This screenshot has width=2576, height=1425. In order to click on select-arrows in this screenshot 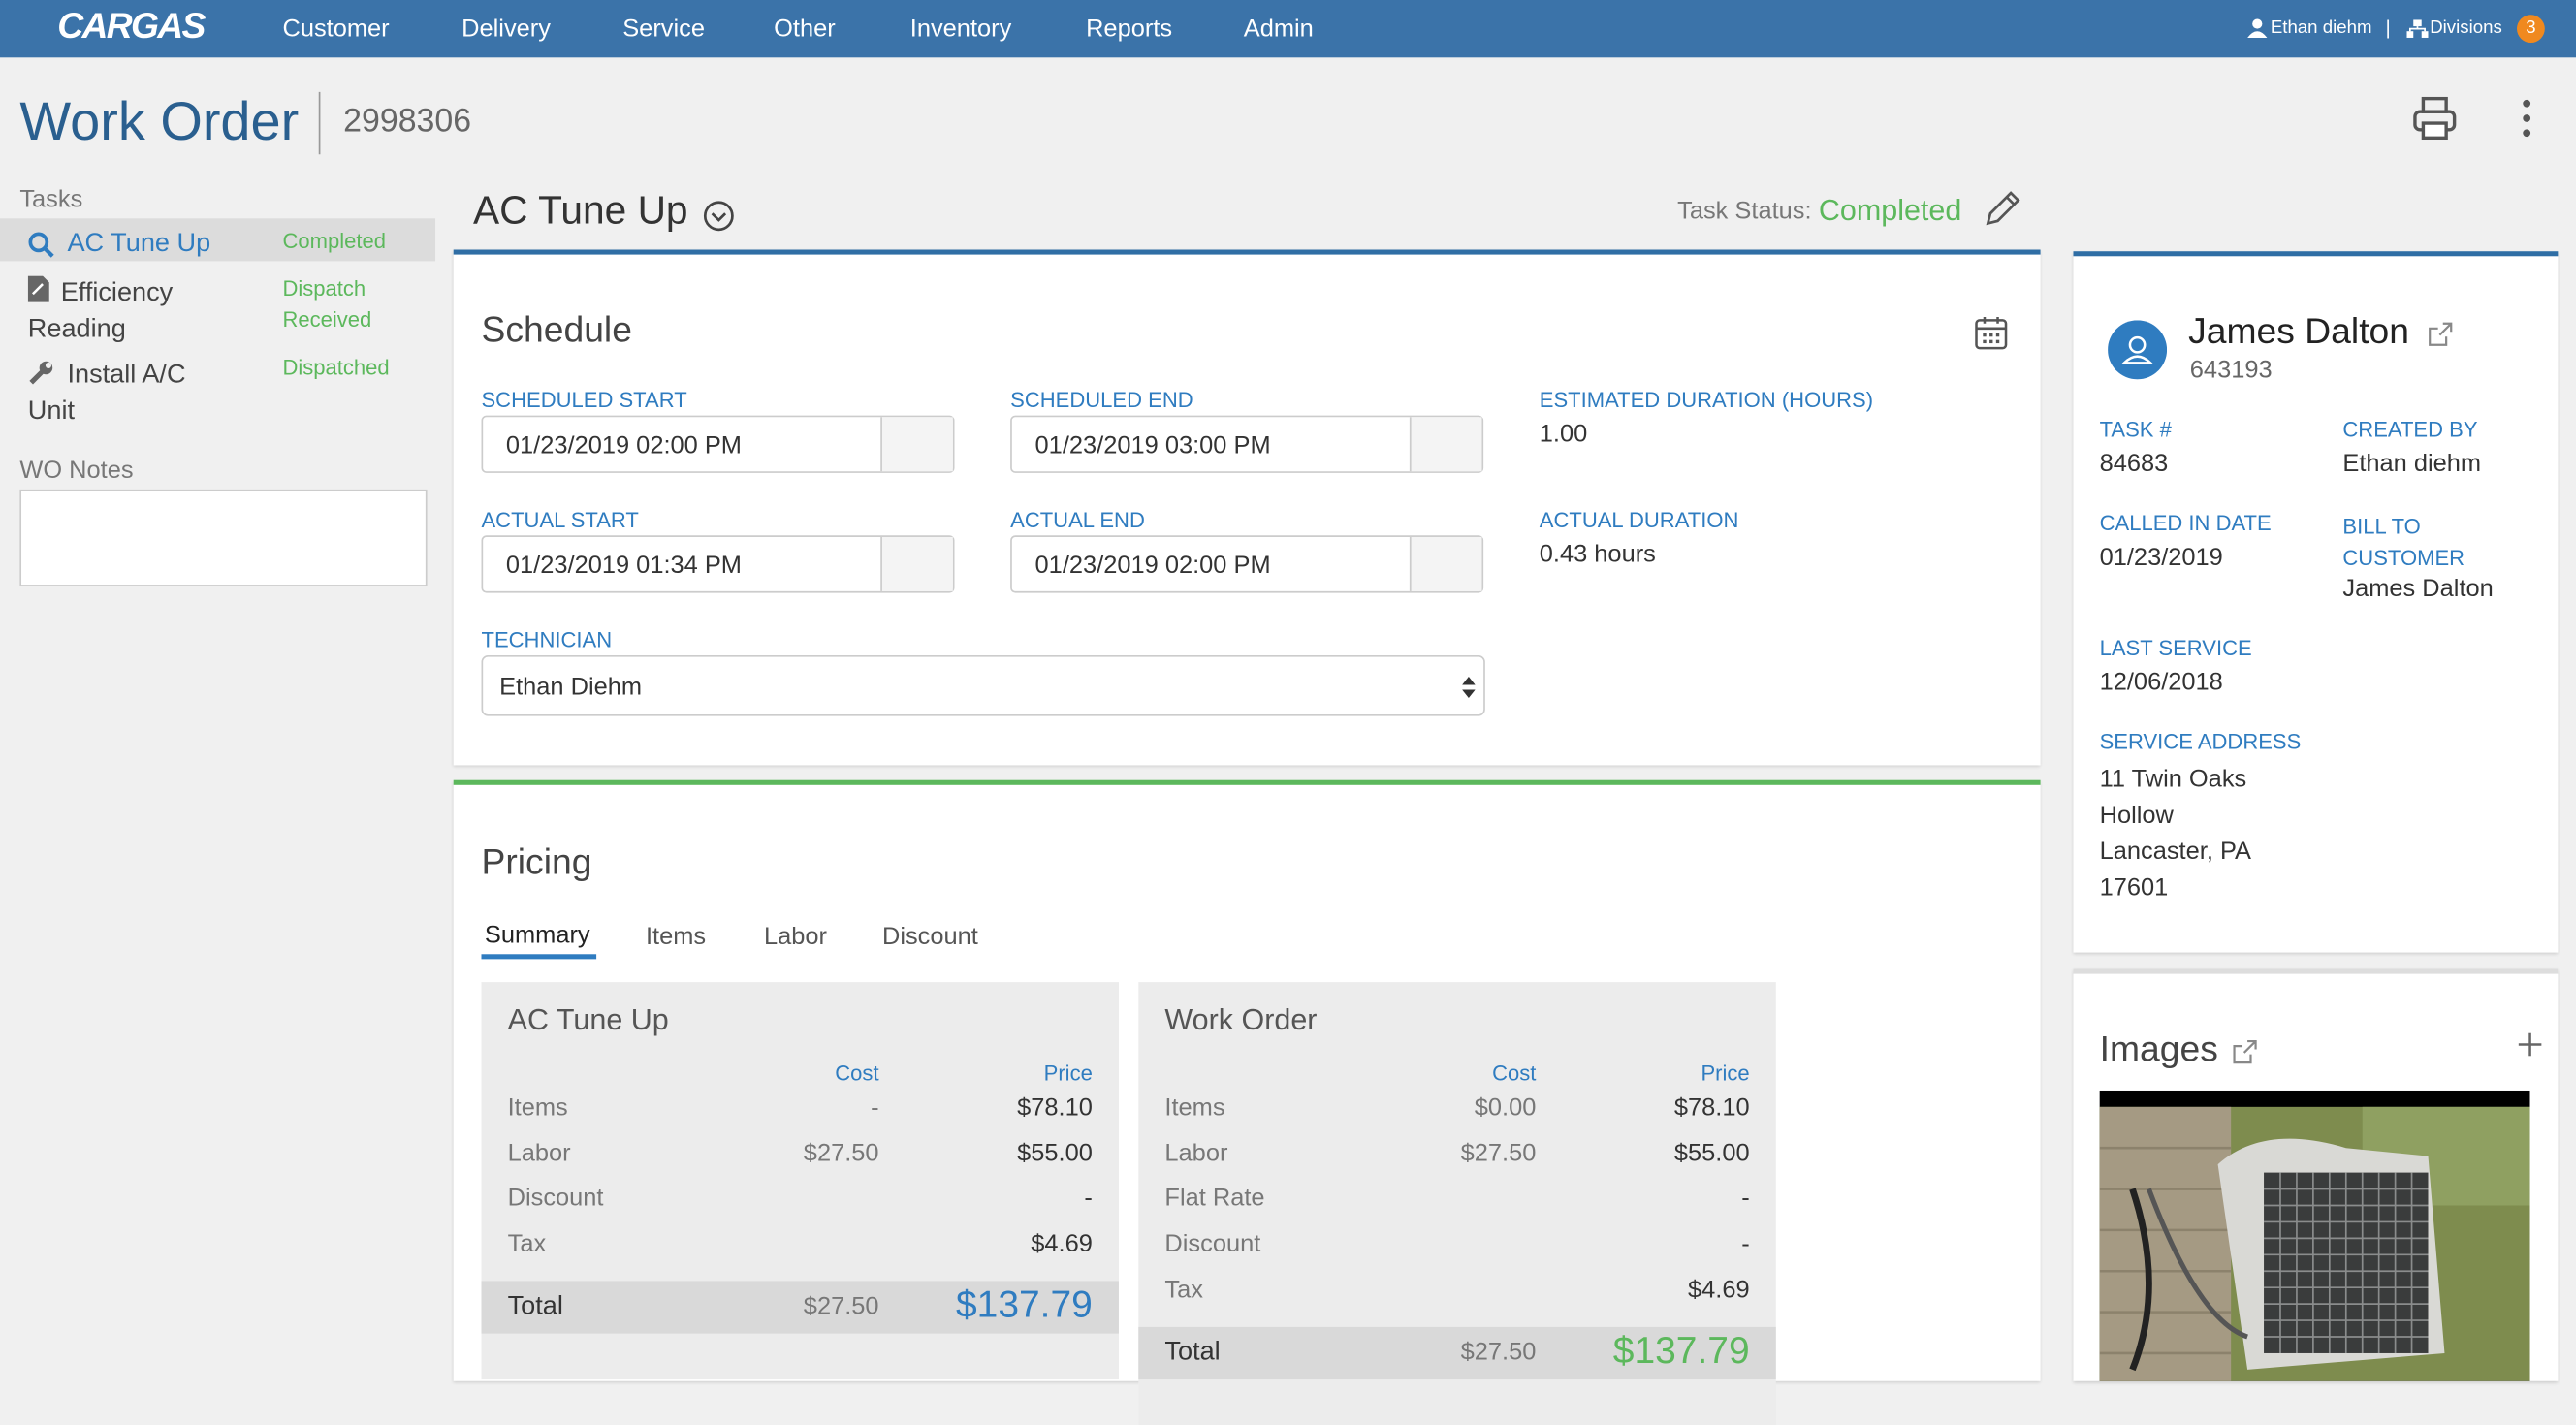, I will do `click(1469, 688)`.